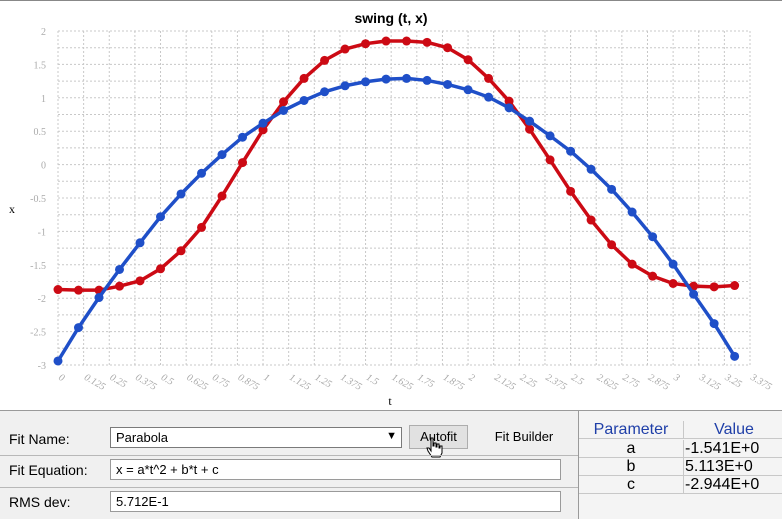  What do you see at coordinates (289, 455) in the screenshot?
I see `row-divider` at bounding box center [289, 455].